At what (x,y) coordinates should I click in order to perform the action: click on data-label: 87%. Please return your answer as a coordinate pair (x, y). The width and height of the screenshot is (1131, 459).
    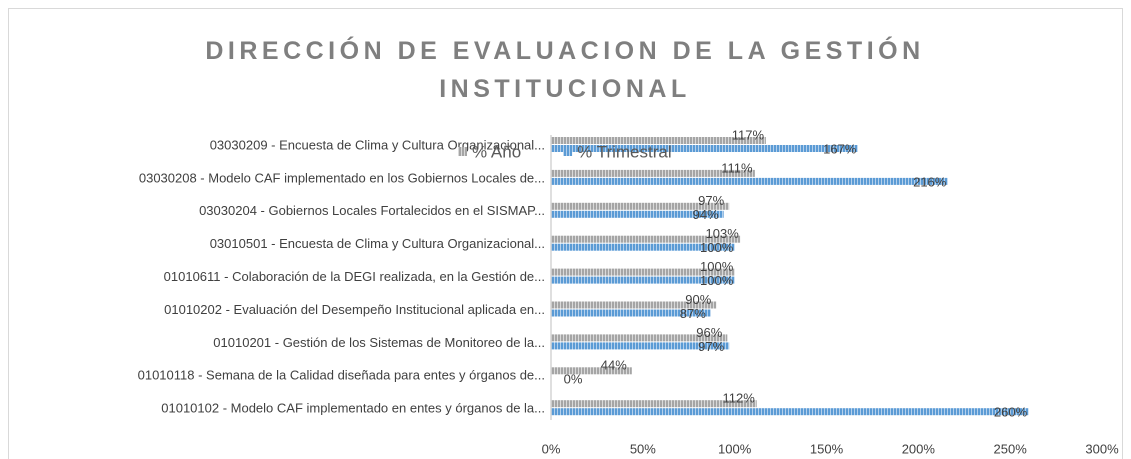
    Looking at the image, I should click on (693, 313).